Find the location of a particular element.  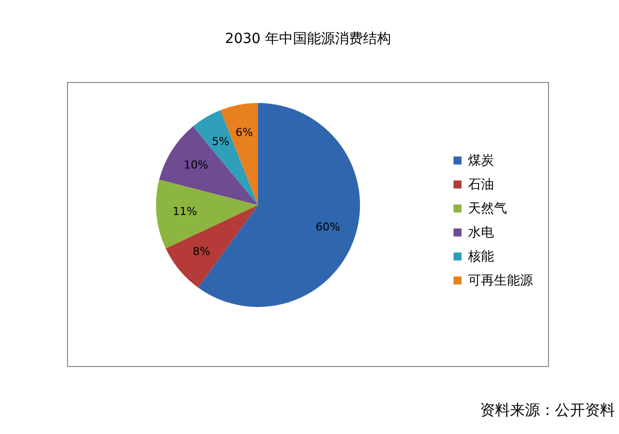

data-label: 8% is located at coordinates (201, 251).